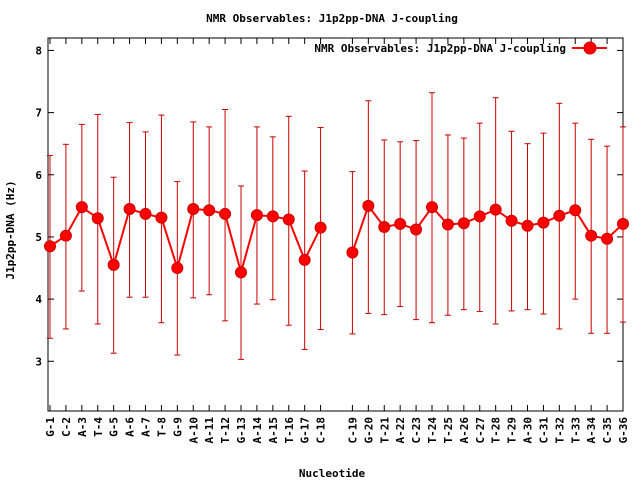 The width and height of the screenshot is (640, 480). I want to click on y-tick-label: 6, so click(38, 175).